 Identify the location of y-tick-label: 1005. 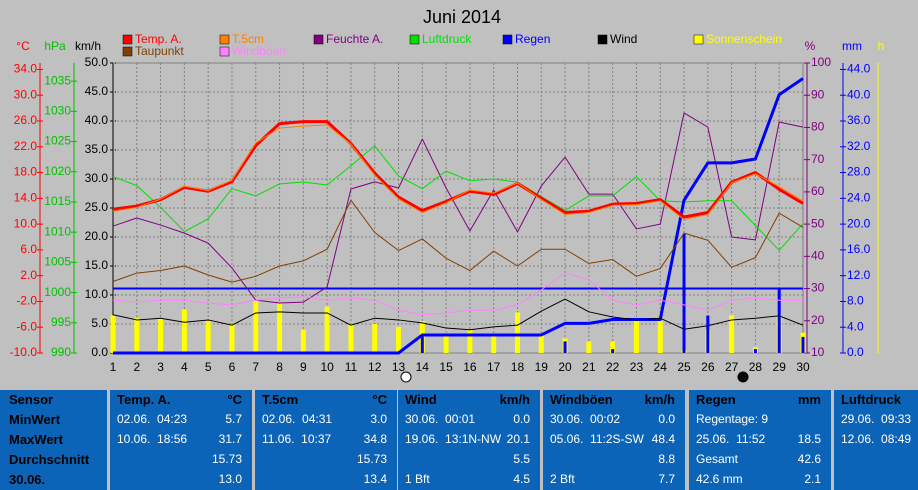
(57, 262).